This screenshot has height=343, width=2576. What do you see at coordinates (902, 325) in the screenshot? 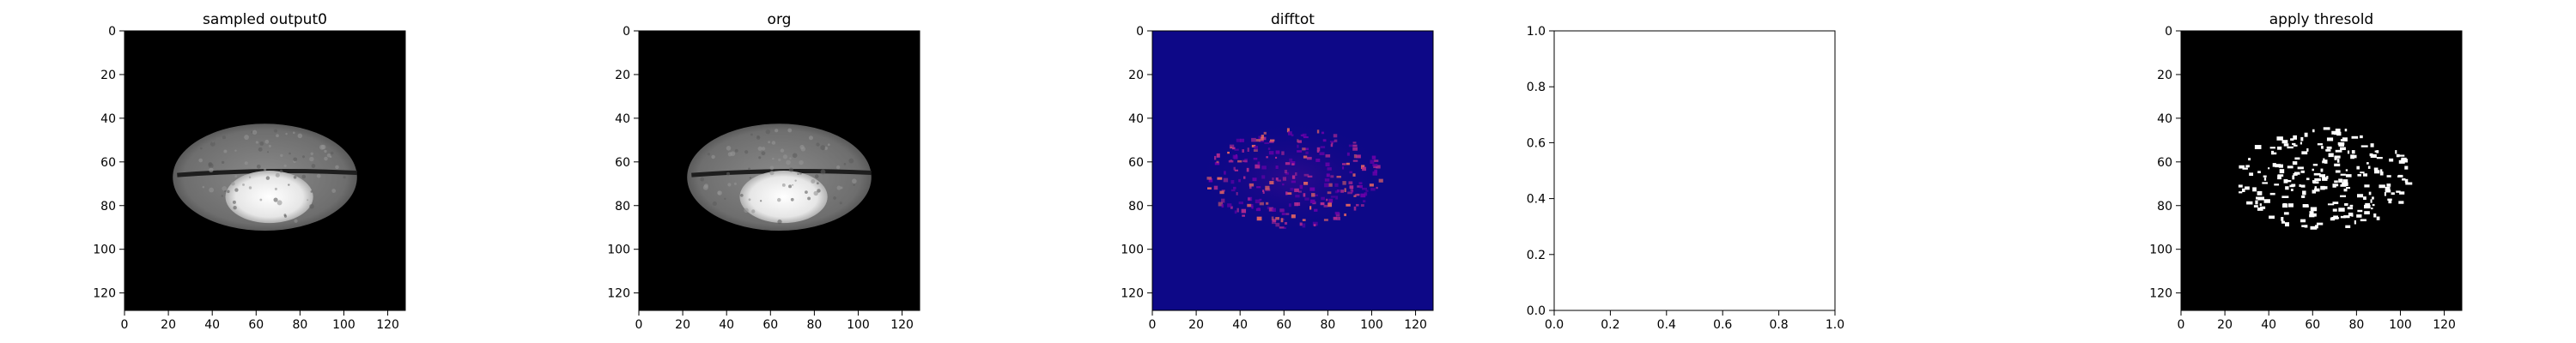
I see `x-tick-label: 120` at bounding box center [902, 325].